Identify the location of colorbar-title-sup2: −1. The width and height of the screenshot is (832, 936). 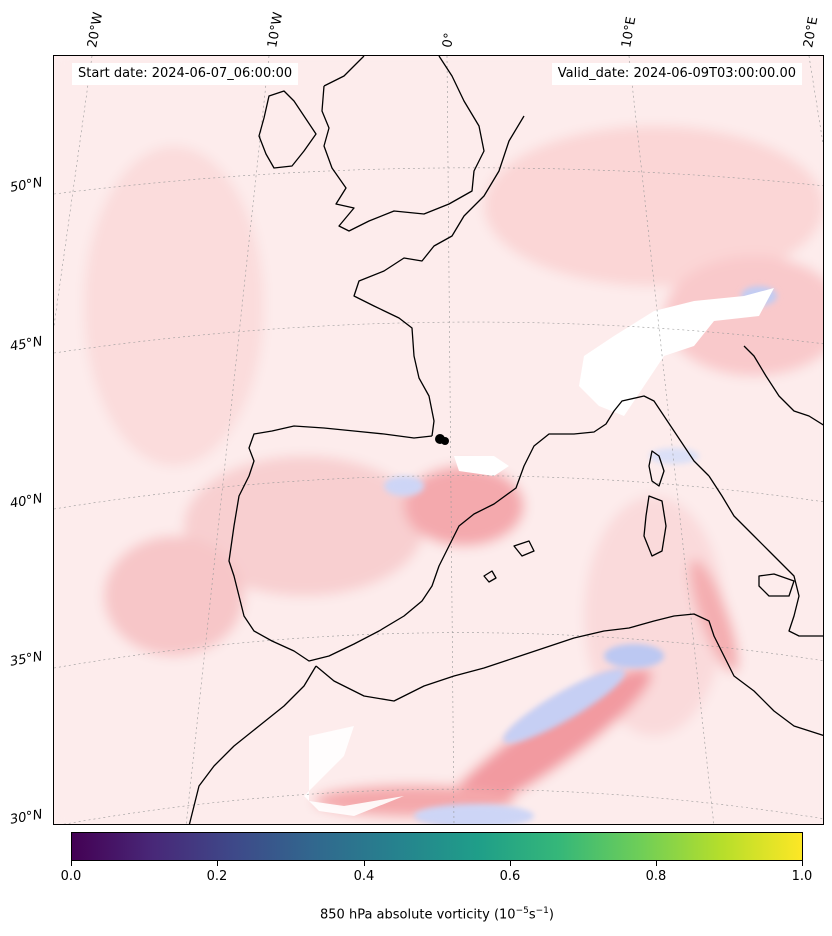
(542, 911).